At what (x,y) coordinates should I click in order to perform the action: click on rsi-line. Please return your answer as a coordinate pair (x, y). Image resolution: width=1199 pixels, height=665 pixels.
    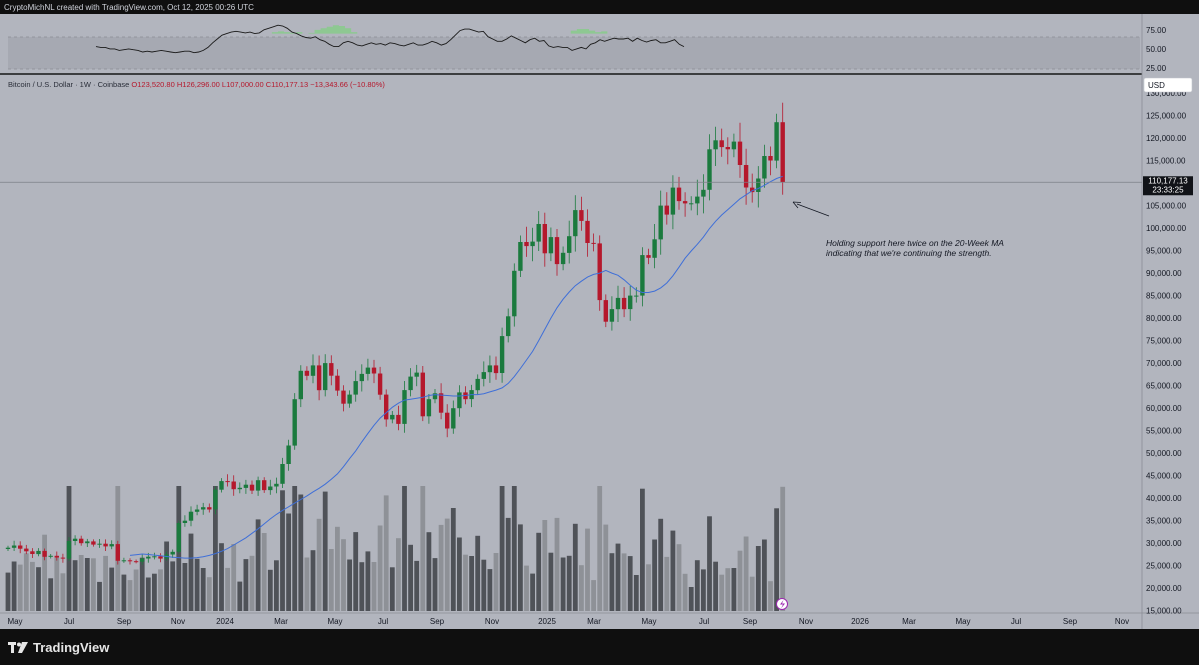
    Looking at the image, I should click on (390, 39).